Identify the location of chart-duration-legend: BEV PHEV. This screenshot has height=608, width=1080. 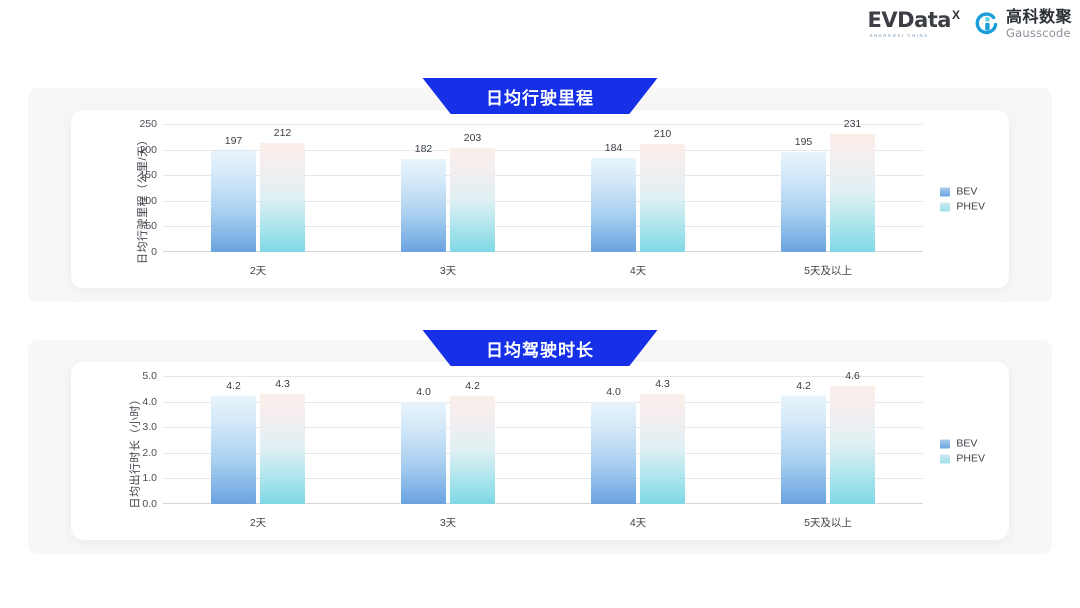
(962, 451).